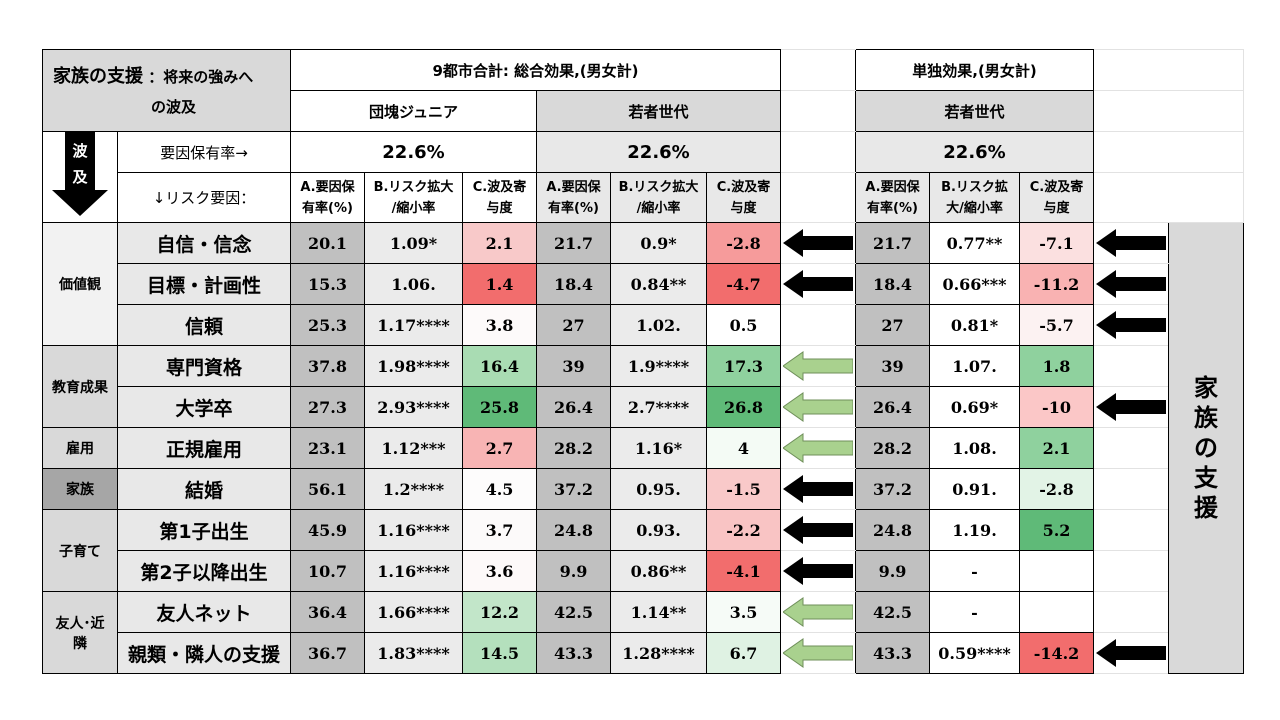 The height and width of the screenshot is (720, 1280). Describe the element at coordinates (743, 489) in the screenshot. I see `young-c-cell: -1.5` at that location.